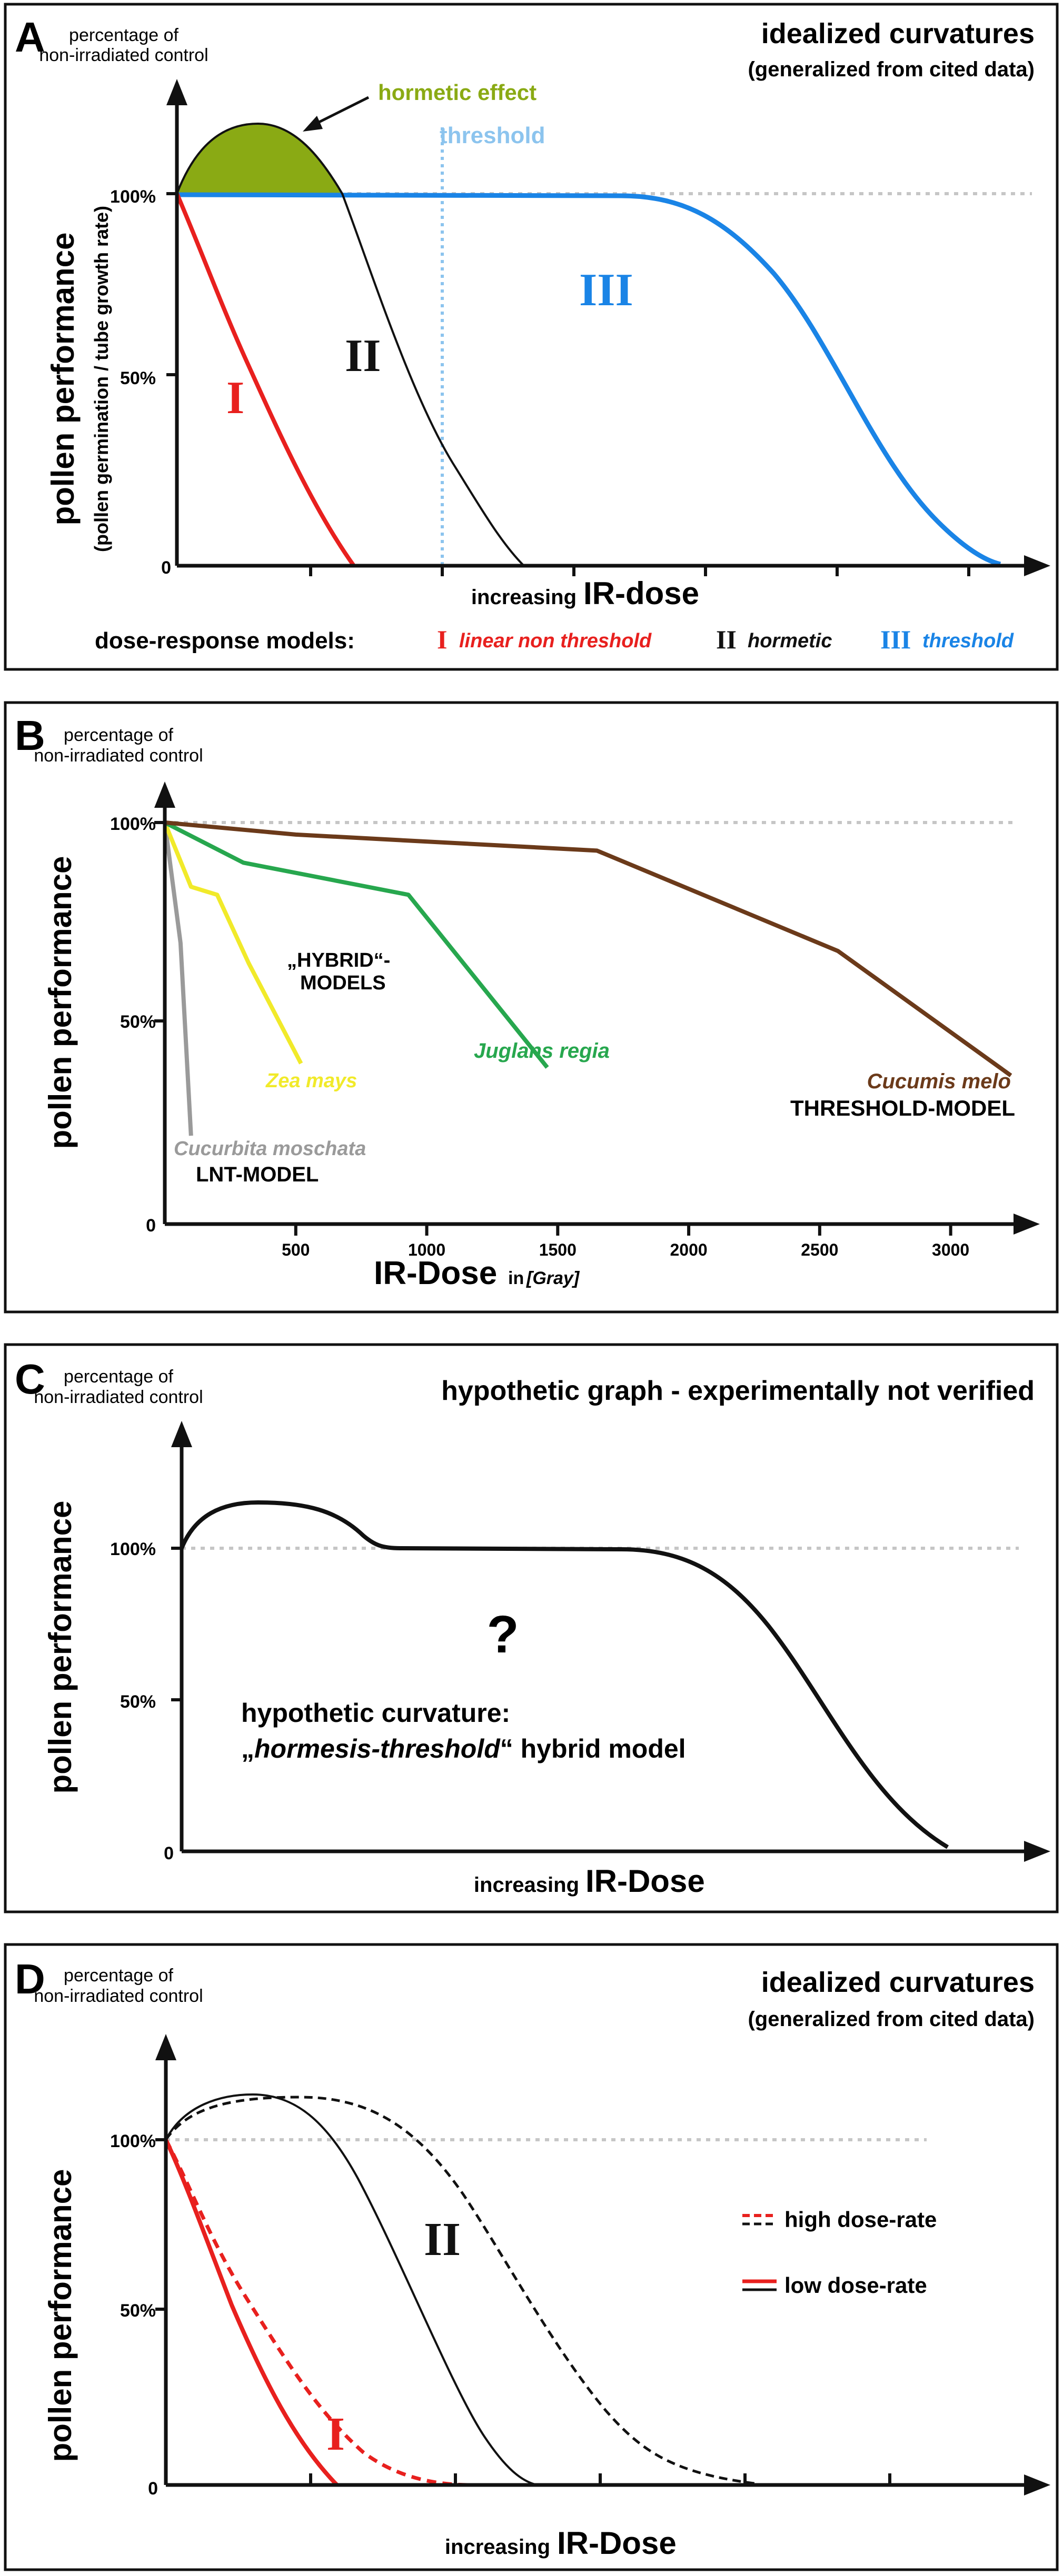  What do you see at coordinates (138, 378) in the screenshot?
I see `panel-a-tick-50: 50%` at bounding box center [138, 378].